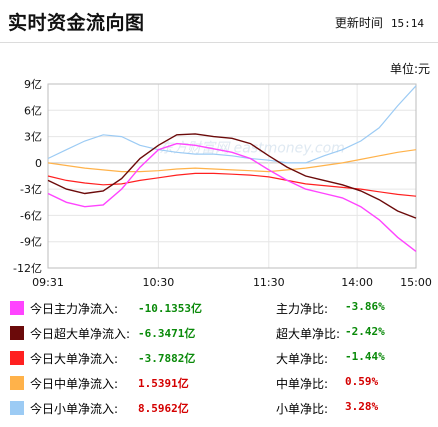 The width and height of the screenshot is (438, 427). What do you see at coordinates (167, 358) in the screenshot?
I see `legend-value: -3.7882亿` at bounding box center [167, 358].